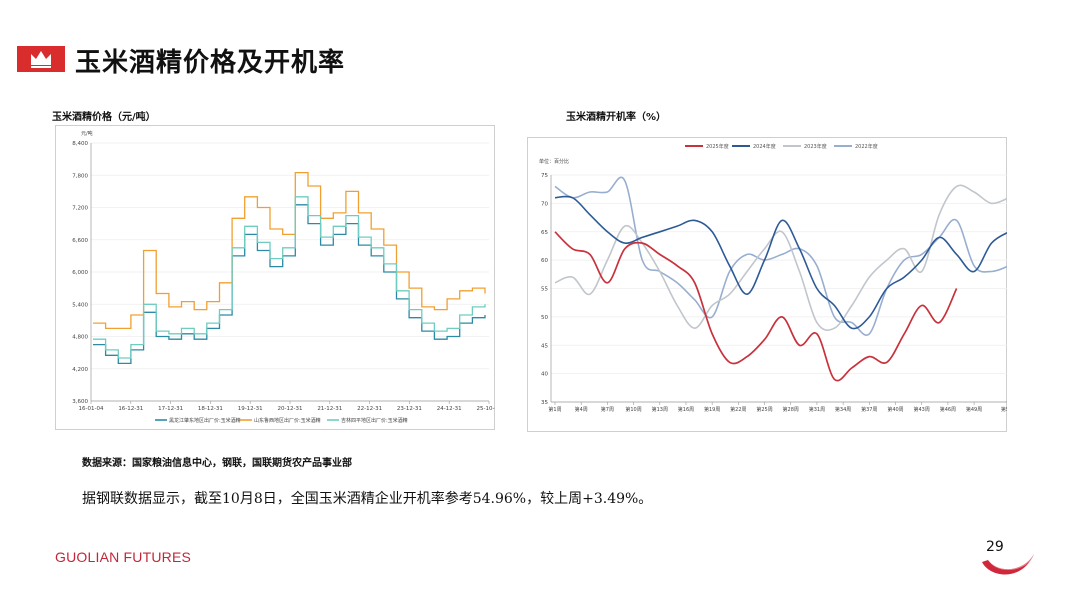 This screenshot has height=608, width=1080. I want to click on crown-icon, so click(41, 59).